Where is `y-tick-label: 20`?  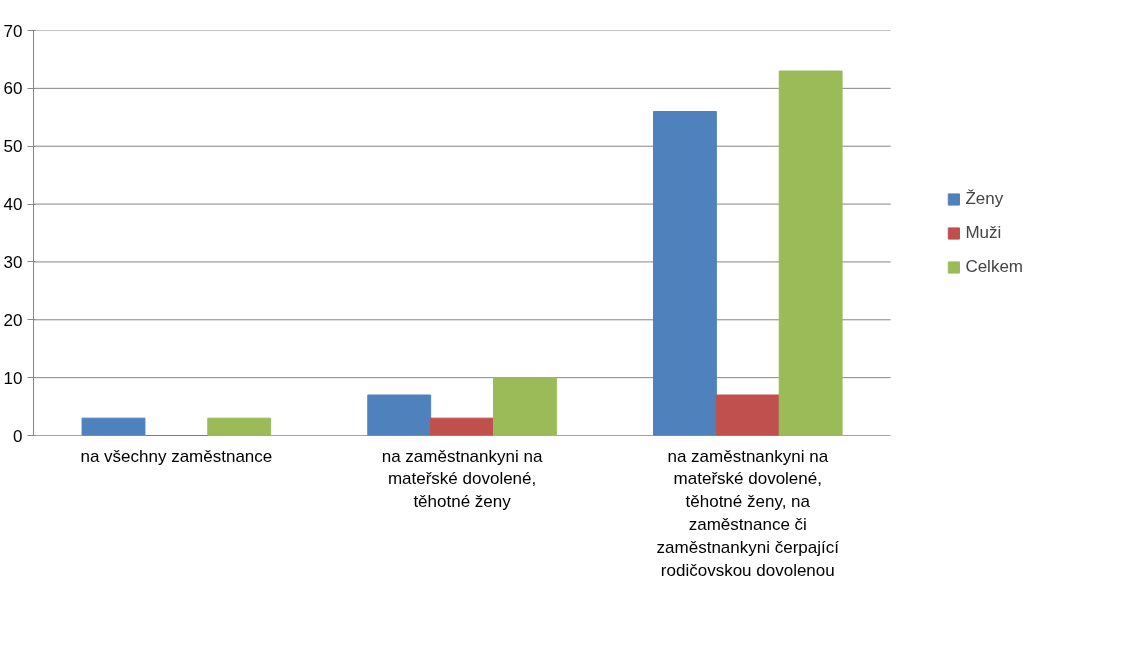 y-tick-label: 20 is located at coordinates (13, 320).